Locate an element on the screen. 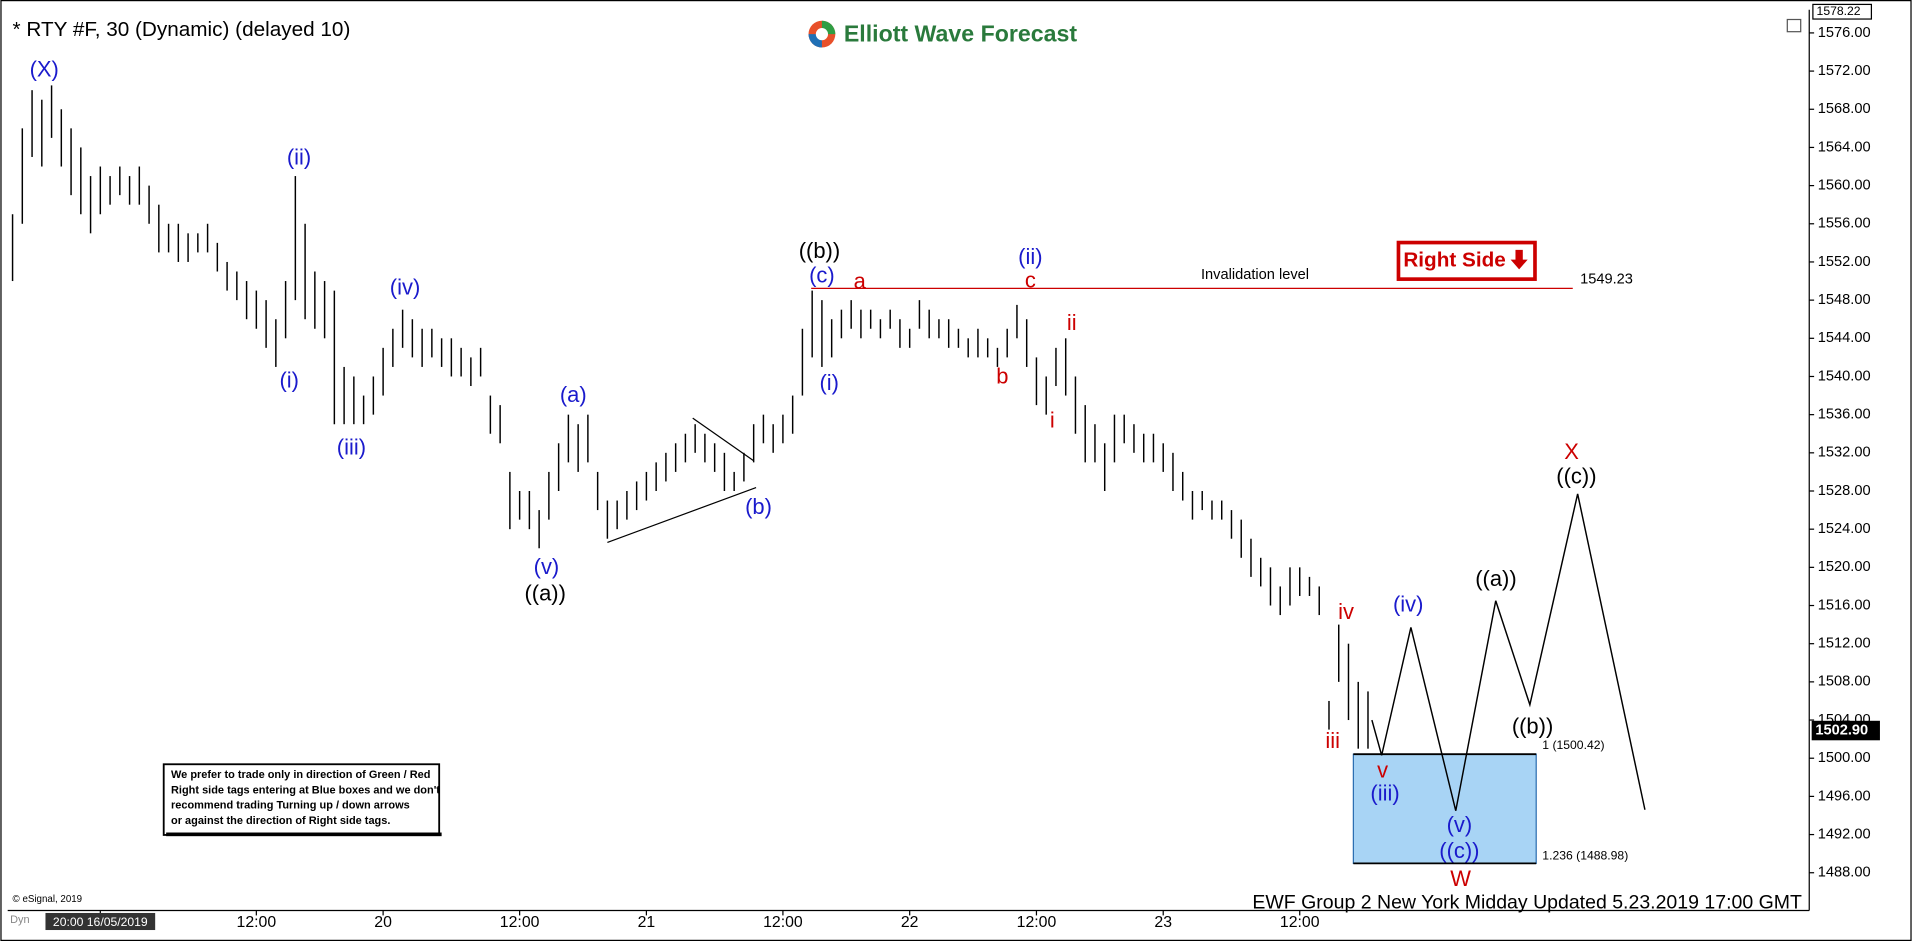 The image size is (1912, 941). y-tick-label: 1524.00 is located at coordinates (1844, 529).